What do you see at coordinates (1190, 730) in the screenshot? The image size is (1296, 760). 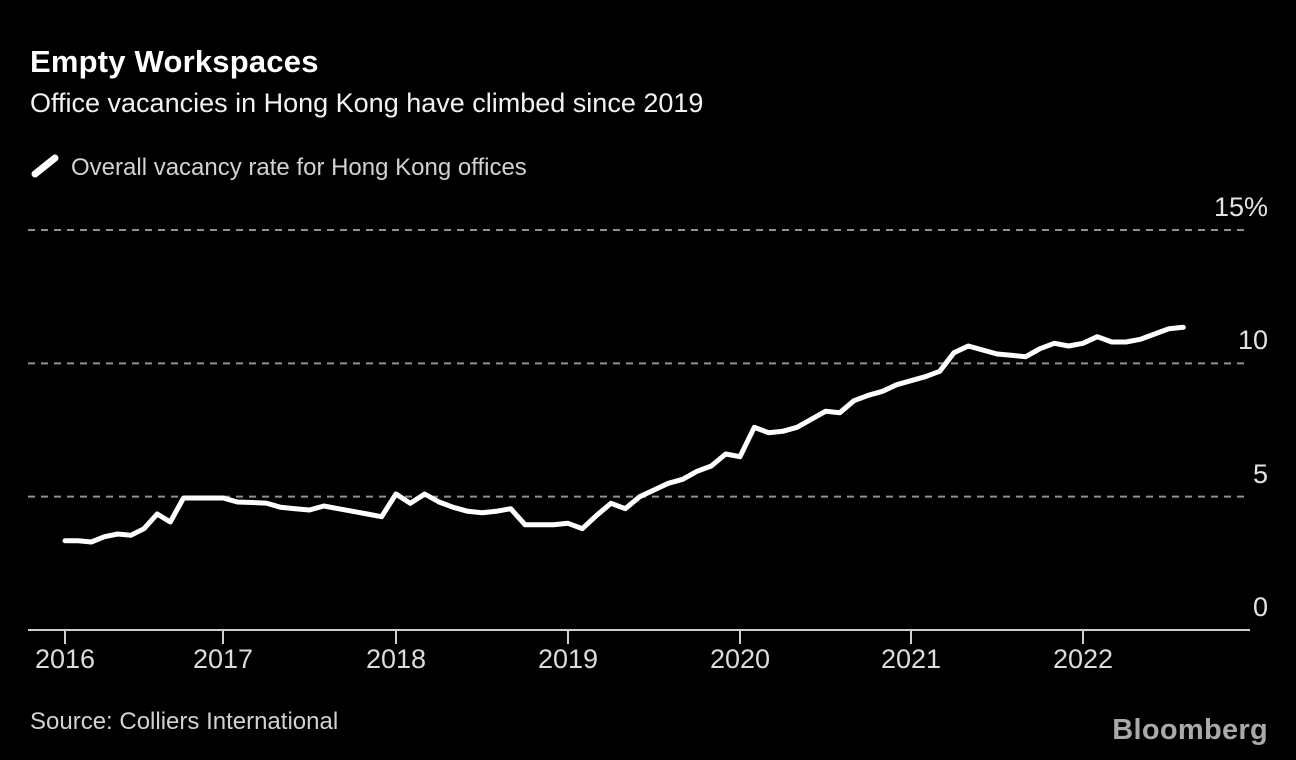 I see `bloomberg-logo: Bloomberg` at bounding box center [1190, 730].